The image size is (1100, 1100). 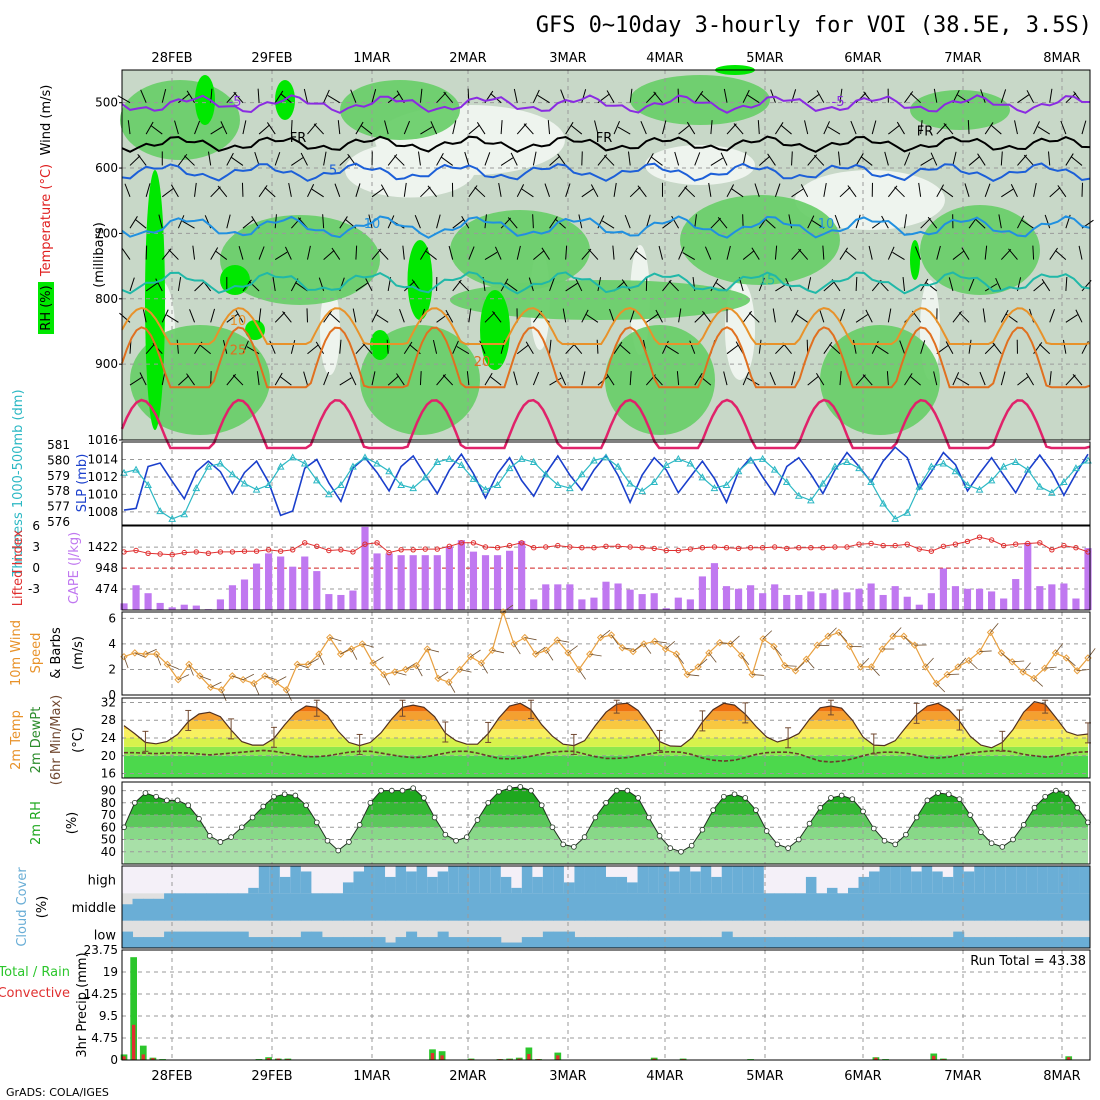 What do you see at coordinates (606, 725) in the screenshot?
I see `temperature-band` at bounding box center [606, 725].